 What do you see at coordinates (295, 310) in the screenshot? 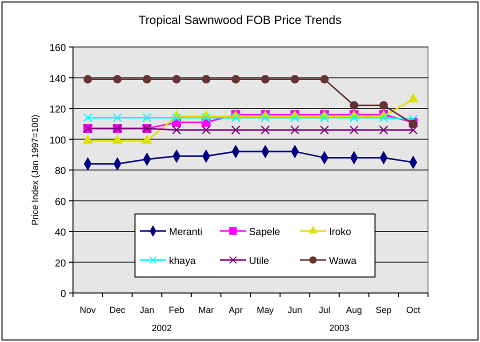
I see `x-tick-label: Jun` at bounding box center [295, 310].